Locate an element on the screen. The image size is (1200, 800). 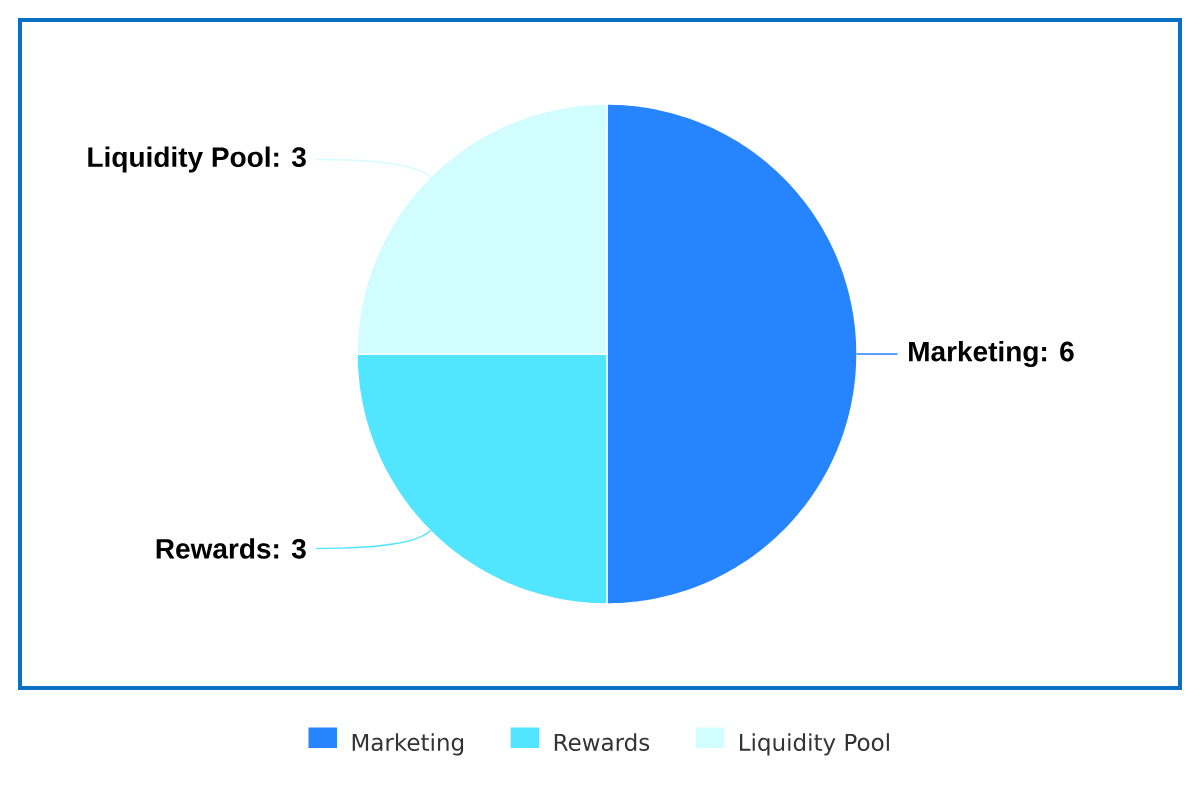
legend-label: Liquidity Pool is located at coordinates (814, 744).